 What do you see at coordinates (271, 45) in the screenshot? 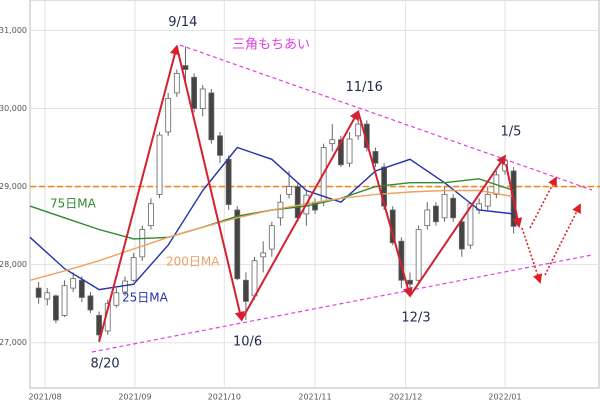
I see `pattern-label: 三角もちあい` at bounding box center [271, 45].